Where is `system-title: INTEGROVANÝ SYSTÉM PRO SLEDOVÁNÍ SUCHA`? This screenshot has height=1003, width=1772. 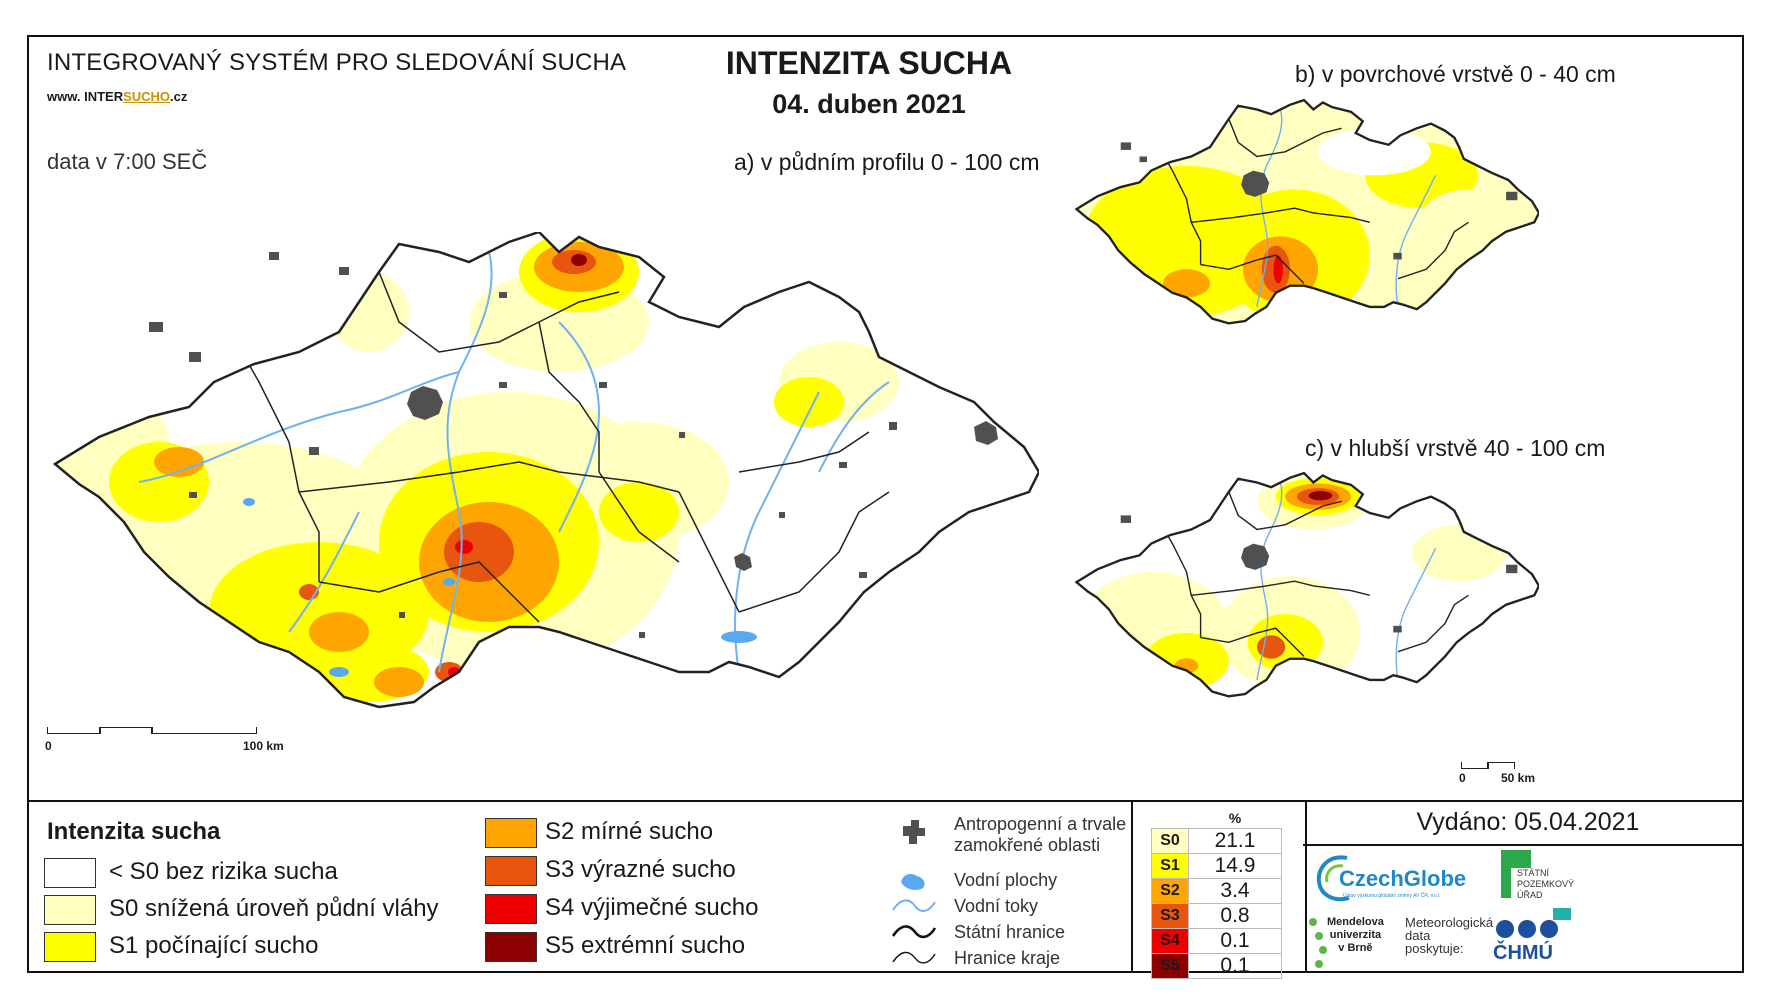
system-title: INTEGROVANÝ SYSTÉM PRO SLEDOVÁNÍ SUCHA is located at coordinates (337, 62).